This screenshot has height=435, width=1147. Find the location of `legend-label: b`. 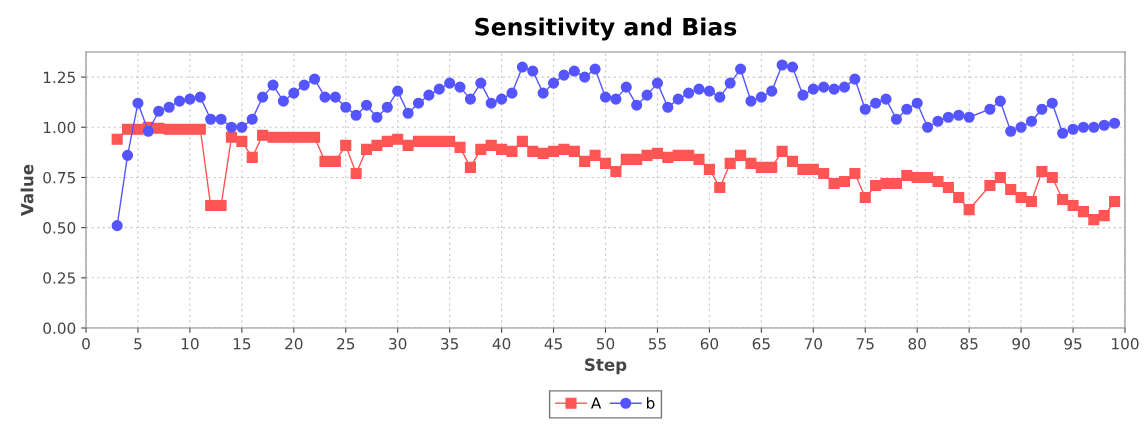

legend-label: b is located at coordinates (650, 402).